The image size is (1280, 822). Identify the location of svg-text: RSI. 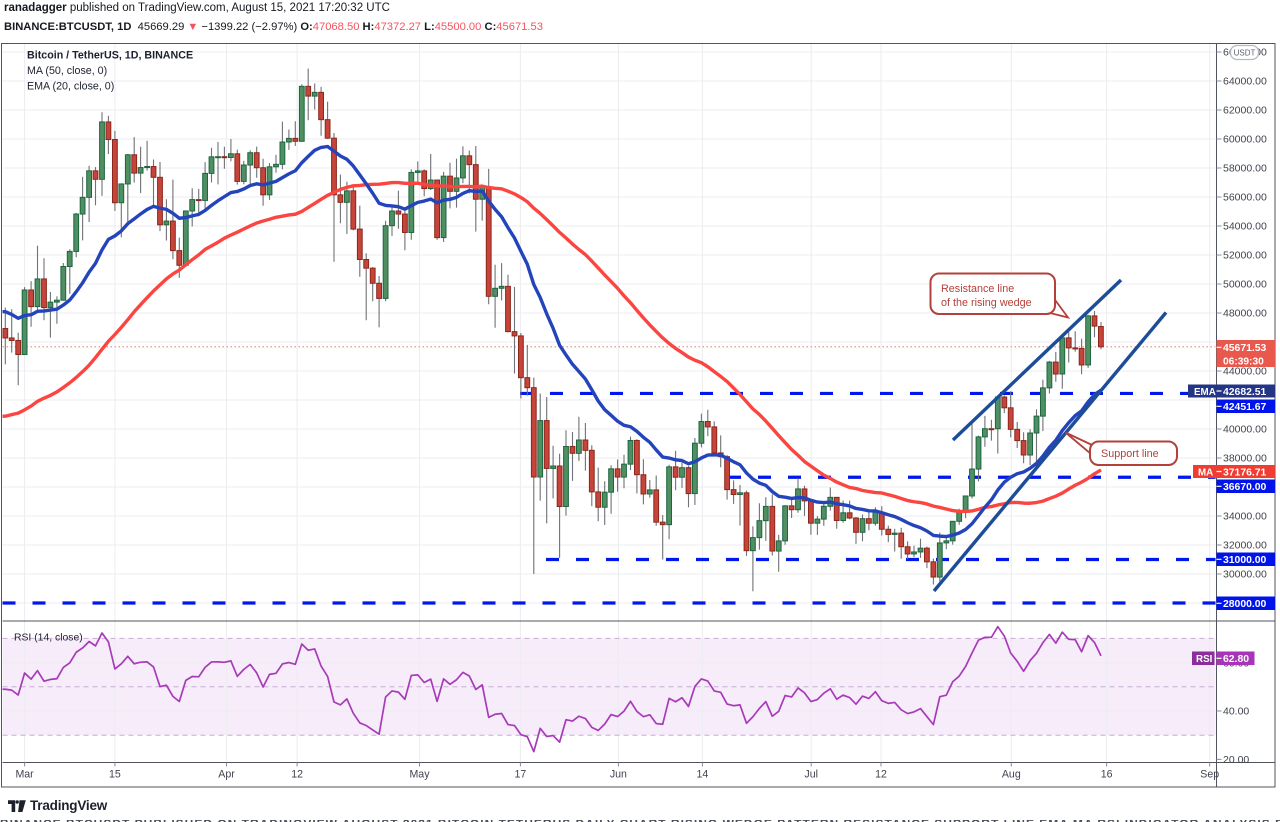
(1204, 659).